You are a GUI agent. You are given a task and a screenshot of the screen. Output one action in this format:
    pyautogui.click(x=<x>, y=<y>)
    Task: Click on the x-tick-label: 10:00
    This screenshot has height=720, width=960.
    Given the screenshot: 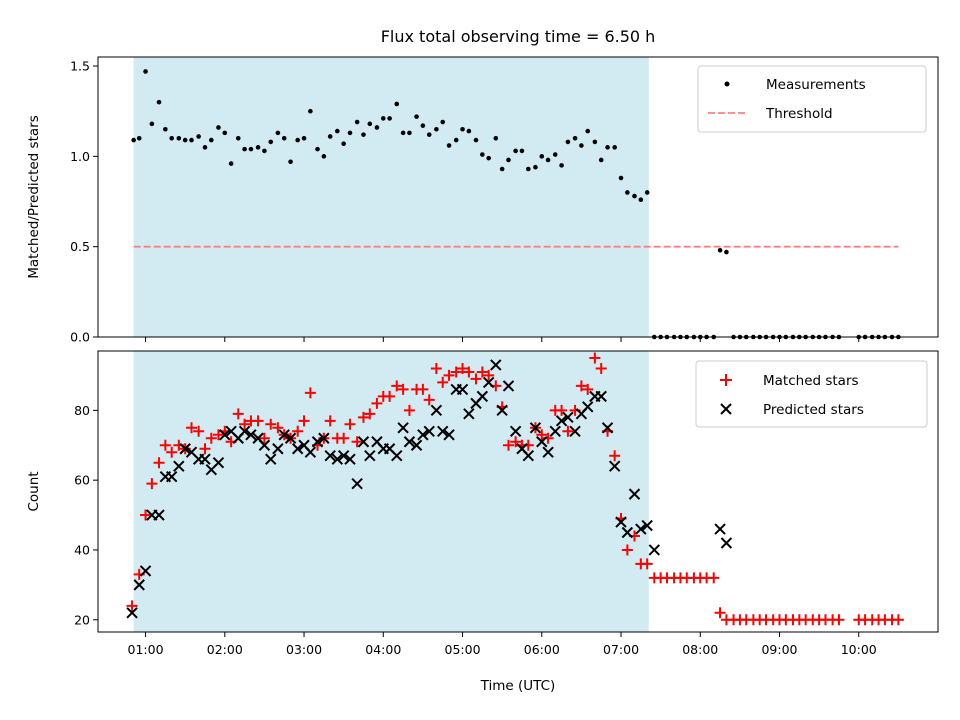 What is the action you would take?
    pyautogui.click(x=859, y=649)
    